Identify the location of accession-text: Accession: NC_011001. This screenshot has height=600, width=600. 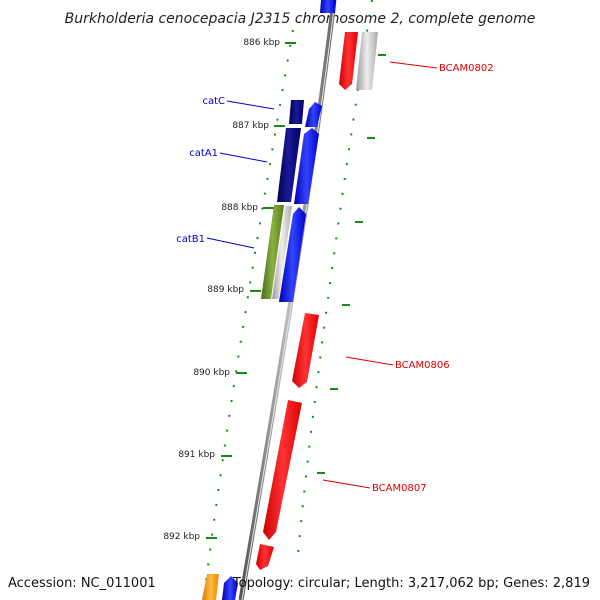
(82, 583).